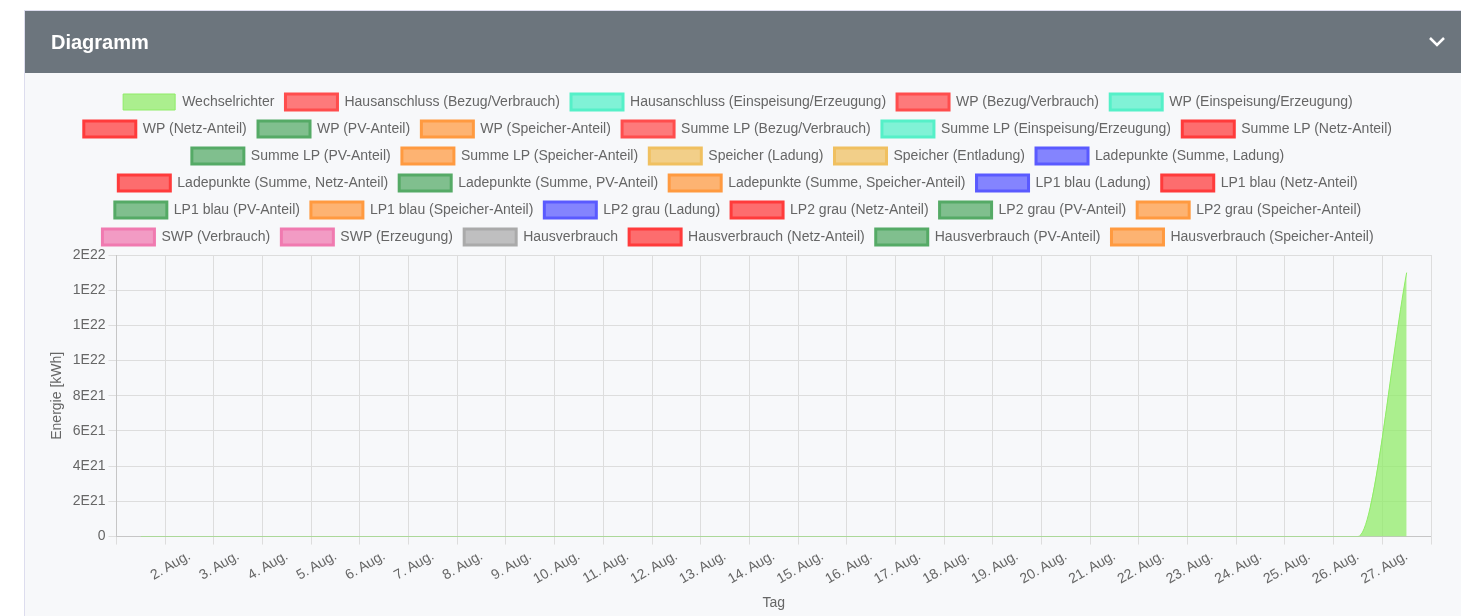 The image size is (1461, 616). Describe the element at coordinates (89, 429) in the screenshot. I see `y-tick-label: 6E21` at that location.